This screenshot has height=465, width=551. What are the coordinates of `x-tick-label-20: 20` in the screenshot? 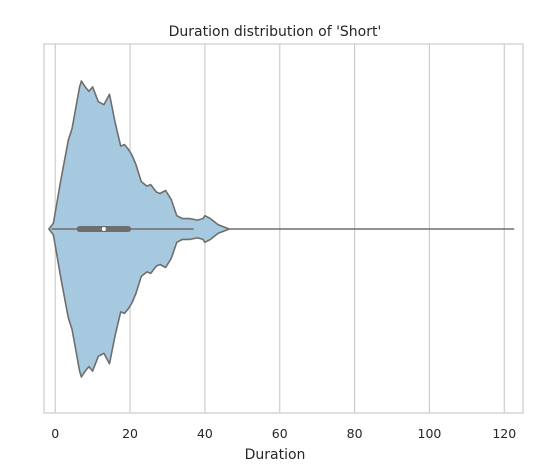 It's located at (130, 433).